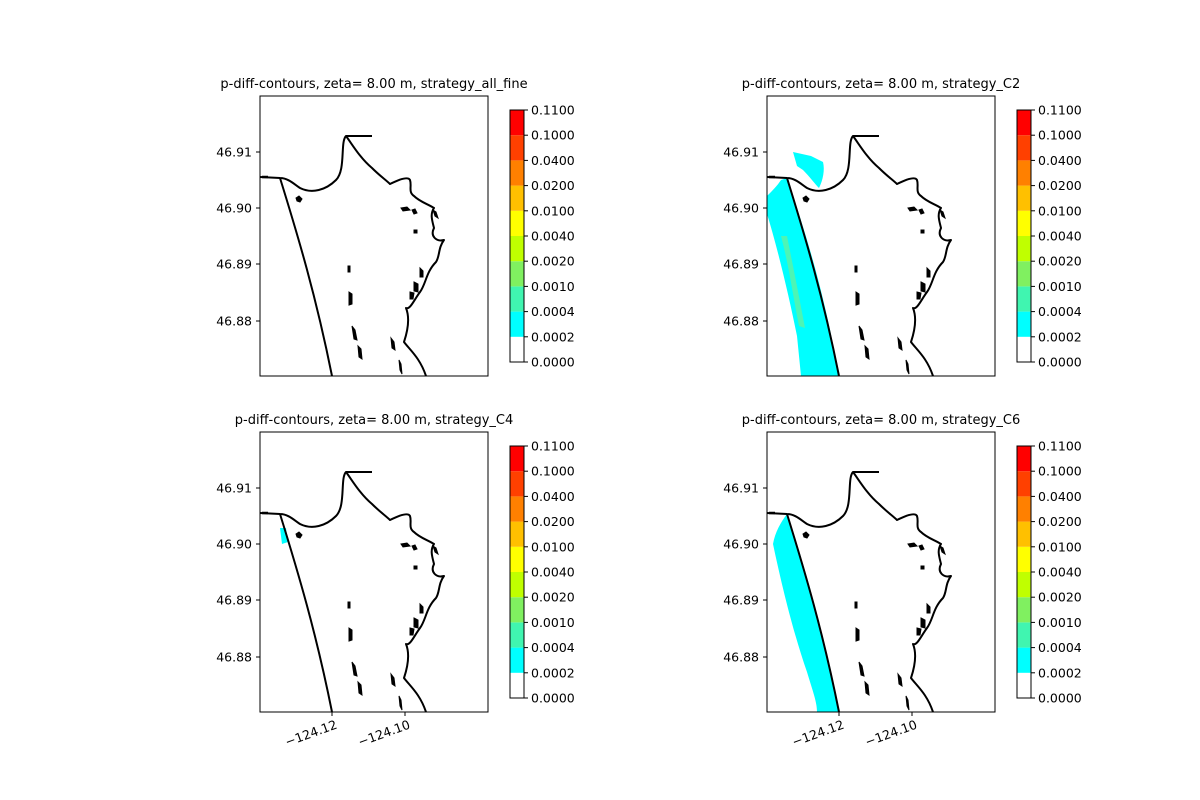  I want to click on pdiff-contour-fill, so click(808, 170).